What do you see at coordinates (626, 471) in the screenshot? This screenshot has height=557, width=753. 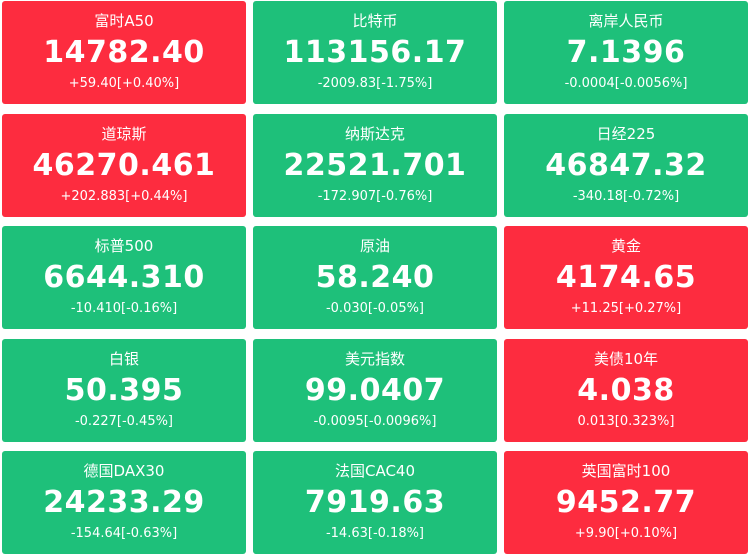 I see `tile-name: 英国富时100` at bounding box center [626, 471].